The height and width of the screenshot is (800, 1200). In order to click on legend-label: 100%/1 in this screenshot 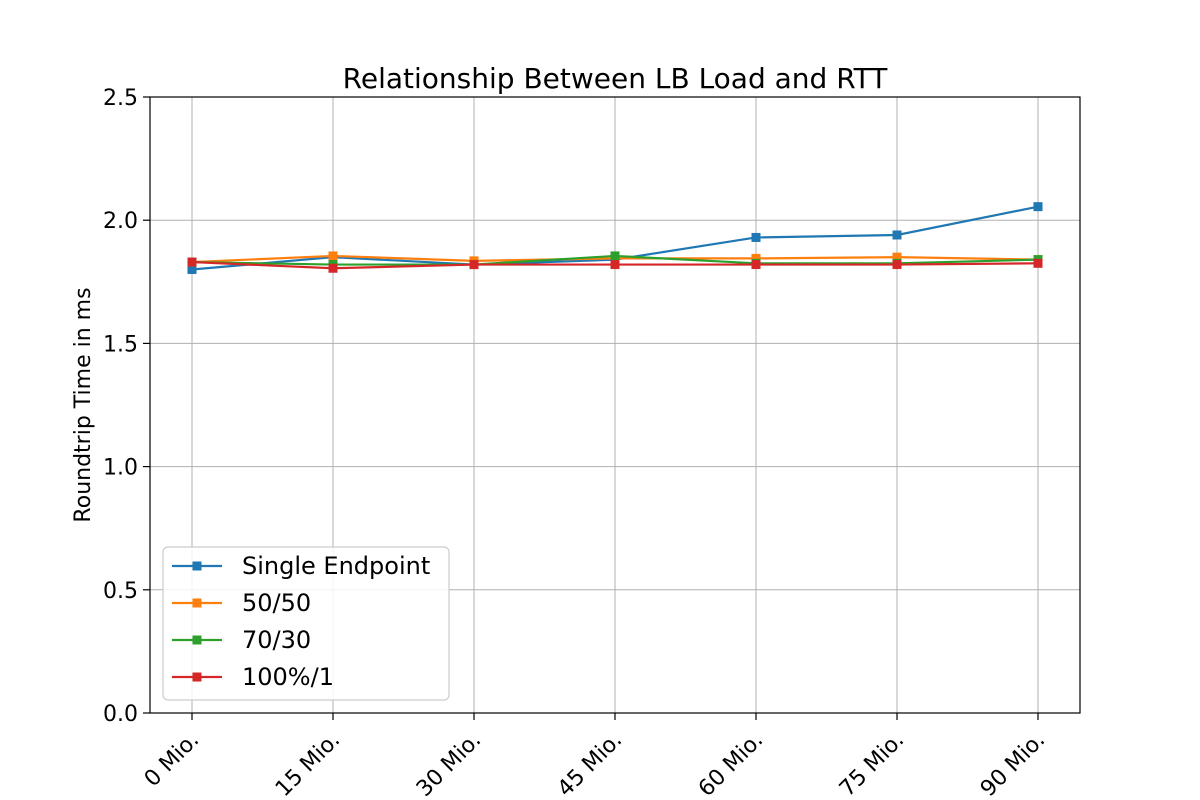, I will do `click(288, 677)`.